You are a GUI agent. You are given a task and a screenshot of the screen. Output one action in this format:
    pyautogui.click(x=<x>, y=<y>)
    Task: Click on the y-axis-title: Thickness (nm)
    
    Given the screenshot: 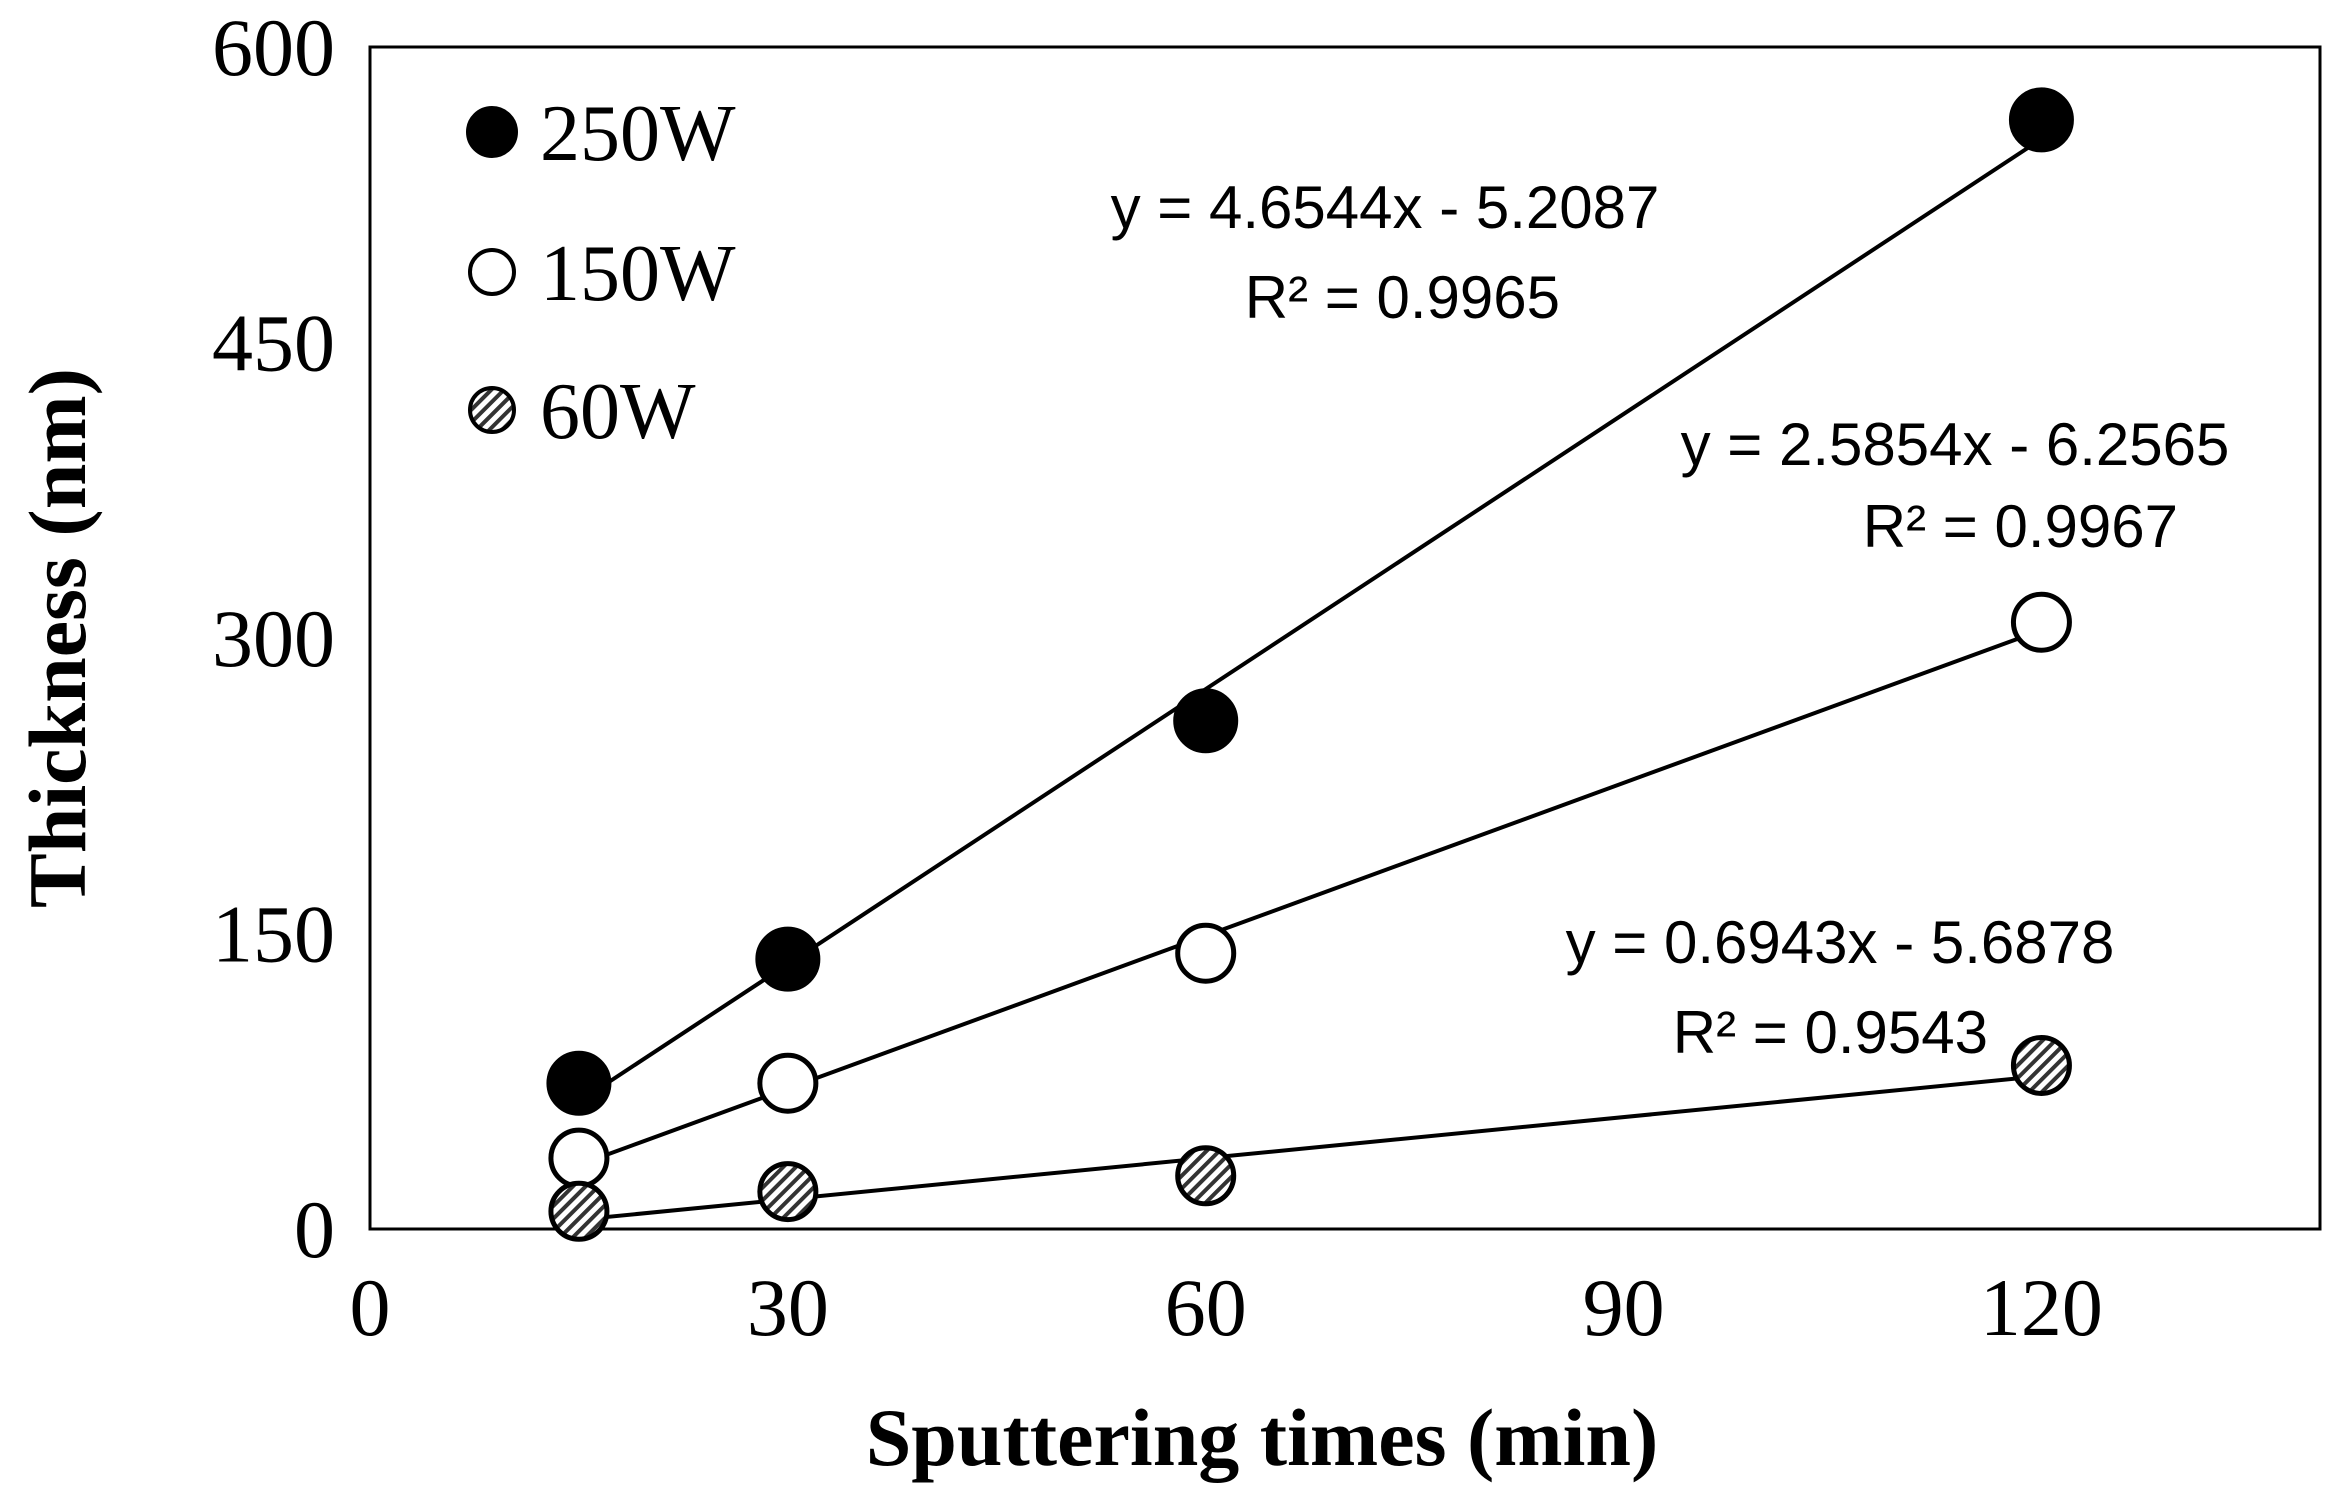 What is the action you would take?
    pyautogui.click(x=57, y=638)
    